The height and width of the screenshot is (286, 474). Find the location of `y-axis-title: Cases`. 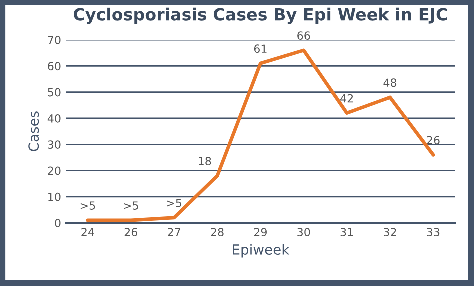

y-axis-title: Cases is located at coordinates (34, 132).